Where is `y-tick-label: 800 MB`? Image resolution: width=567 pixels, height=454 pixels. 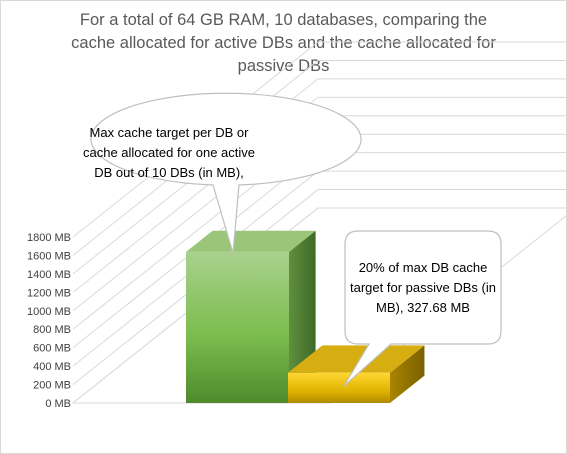 y-tick-label: 800 MB is located at coordinates (52, 330).